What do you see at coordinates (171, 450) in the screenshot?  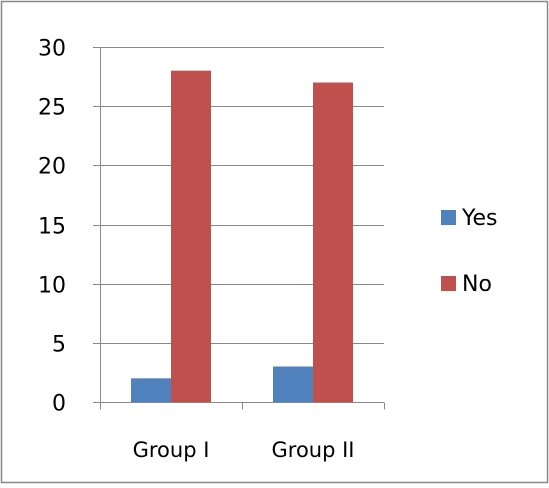 I see `x-tick-label-1: Group I` at bounding box center [171, 450].